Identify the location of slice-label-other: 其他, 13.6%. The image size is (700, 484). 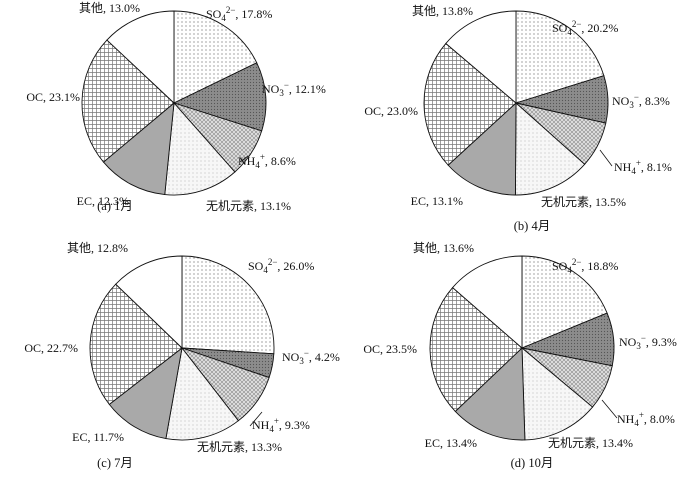
(443, 248).